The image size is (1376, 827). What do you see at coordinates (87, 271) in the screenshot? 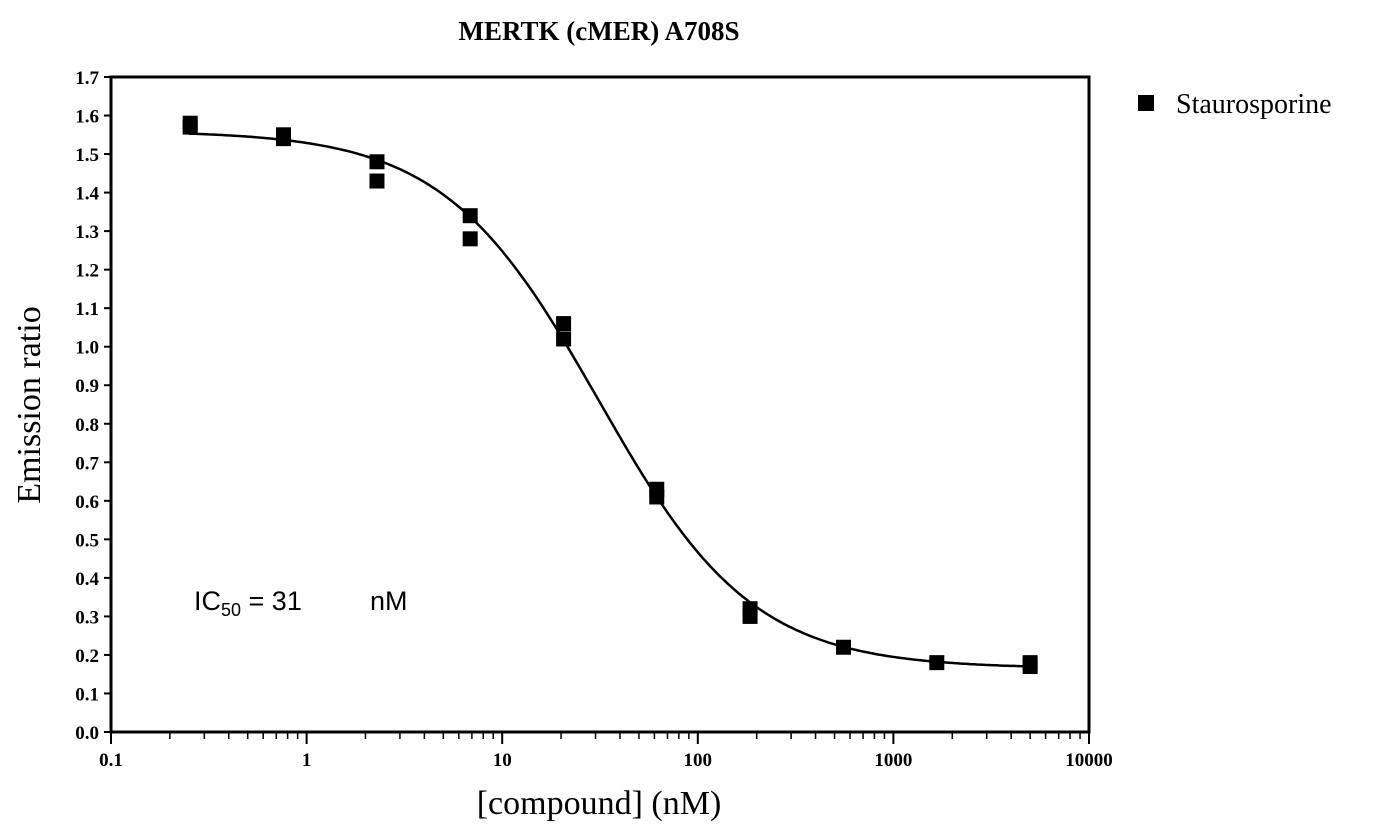
I see `y-tick-label: 1.2` at bounding box center [87, 271].